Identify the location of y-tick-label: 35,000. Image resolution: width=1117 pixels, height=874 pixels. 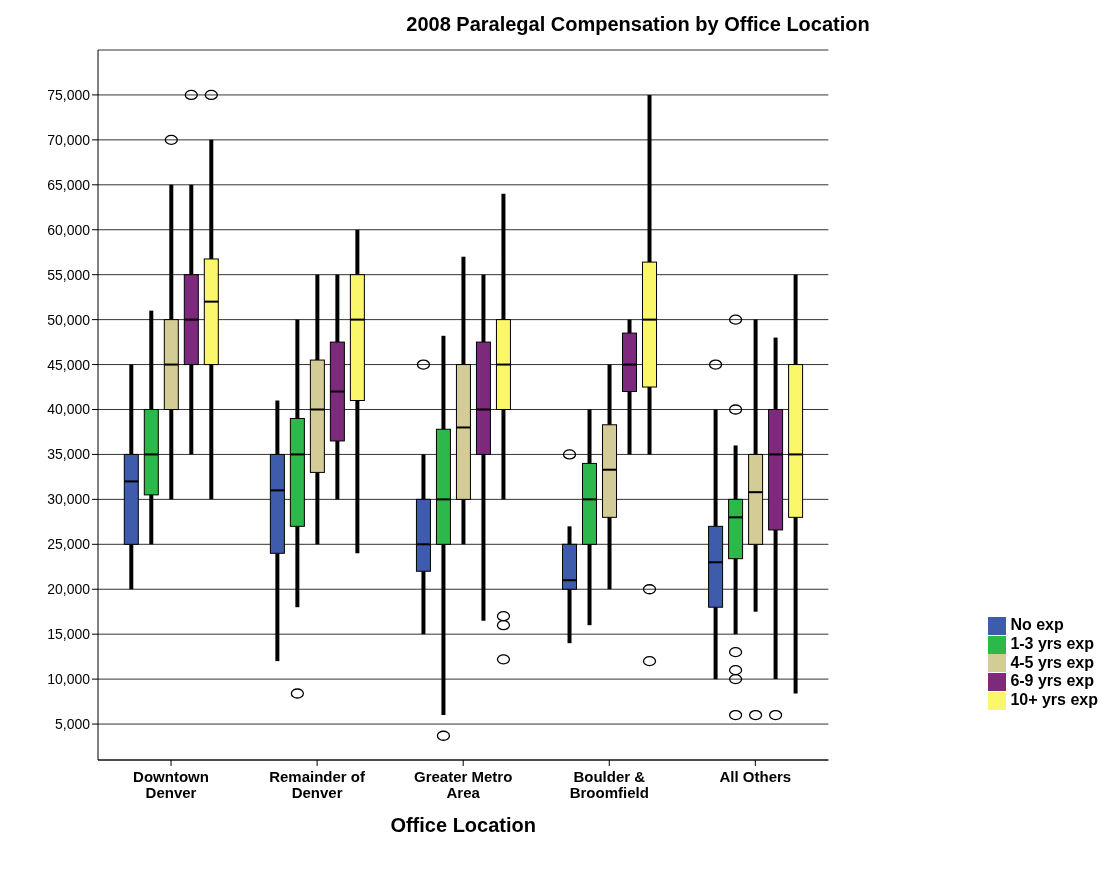
(69, 454).